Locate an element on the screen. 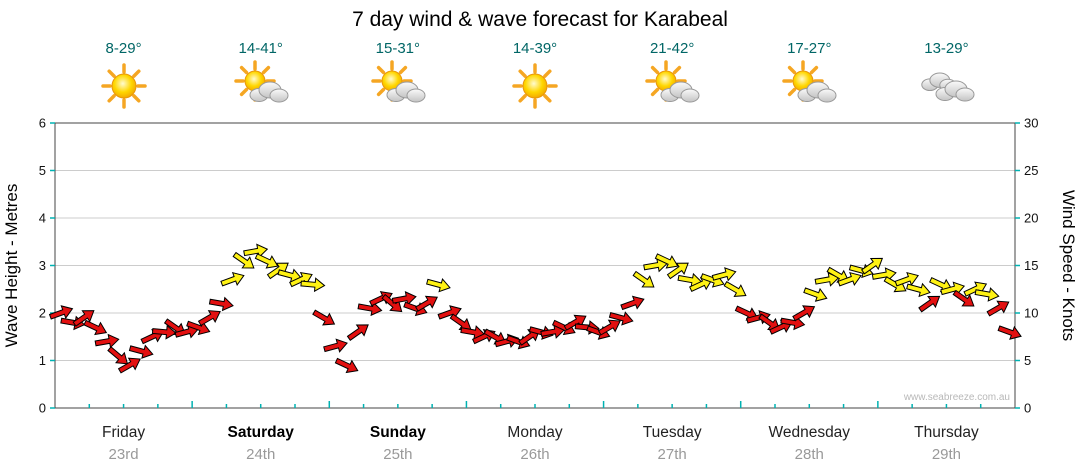 The height and width of the screenshot is (475, 1080). wave-height-tick-label: 2 is located at coordinates (42, 313).